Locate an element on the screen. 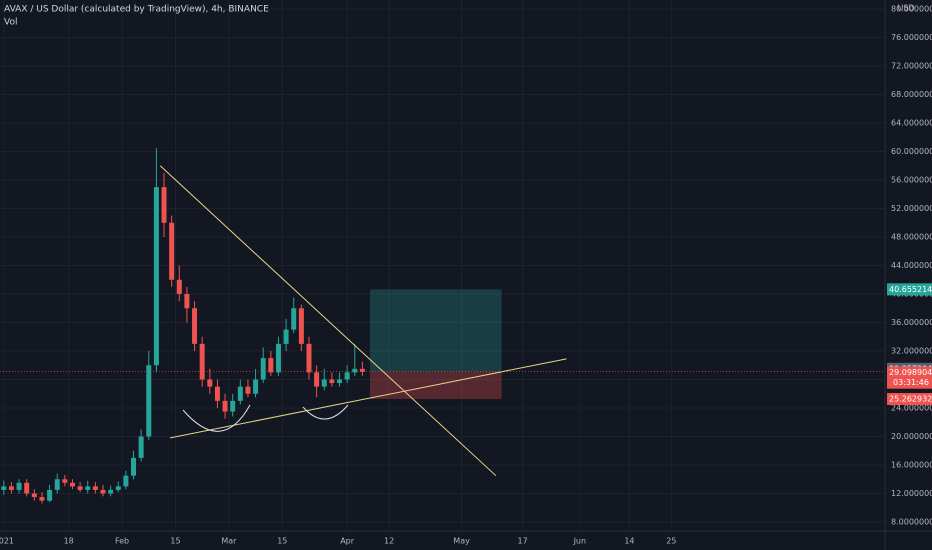 The image size is (932, 550). y-tick-label: 56.00000000 is located at coordinates (911, 180).